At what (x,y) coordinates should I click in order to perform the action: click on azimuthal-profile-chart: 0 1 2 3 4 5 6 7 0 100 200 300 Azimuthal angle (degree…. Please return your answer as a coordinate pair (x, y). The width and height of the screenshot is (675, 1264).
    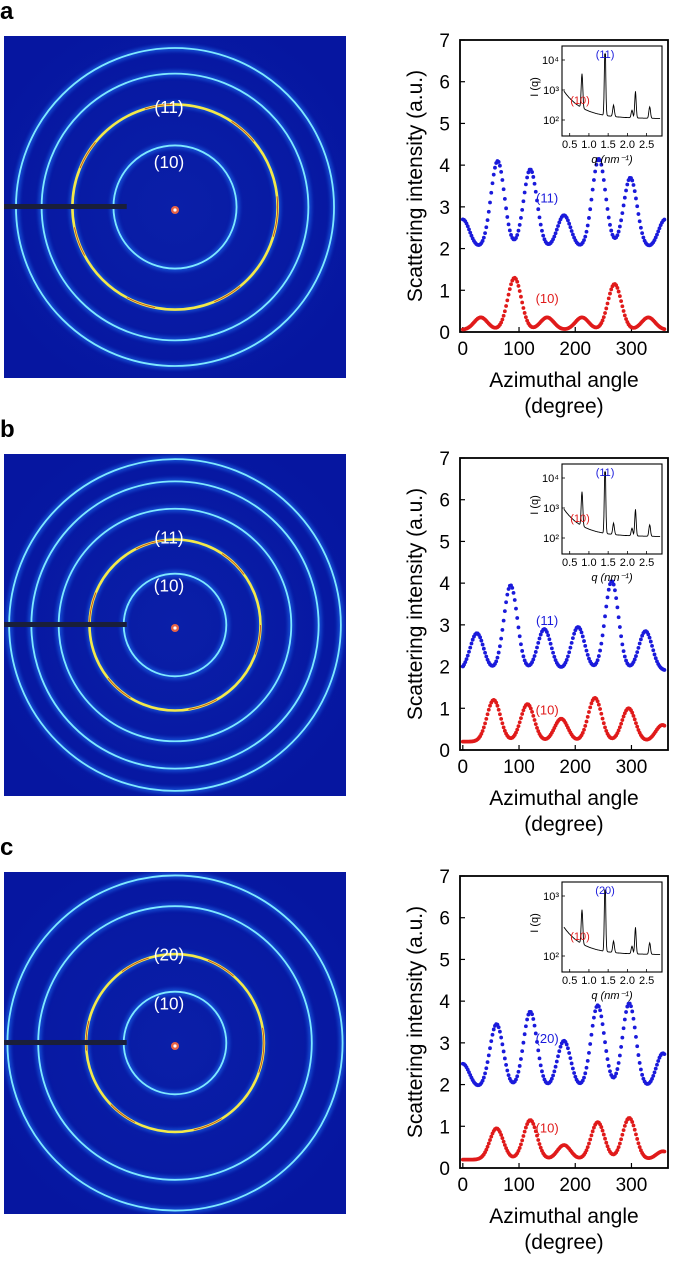
    Looking at the image, I should click on (522, 229).